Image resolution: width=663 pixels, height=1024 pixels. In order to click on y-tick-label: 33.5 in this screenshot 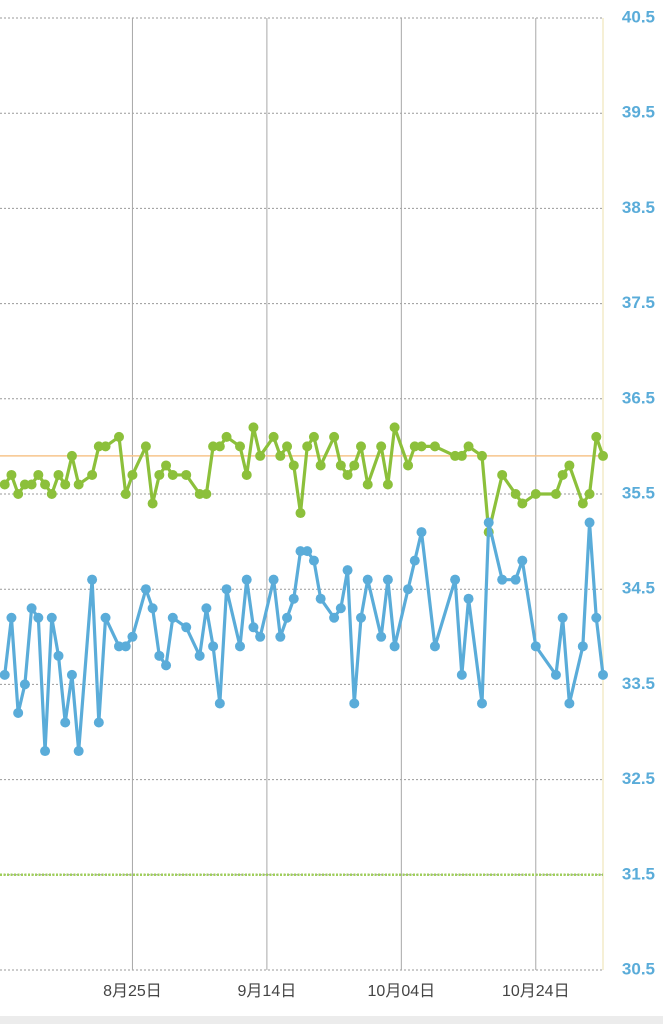, I will do `click(638, 683)`.